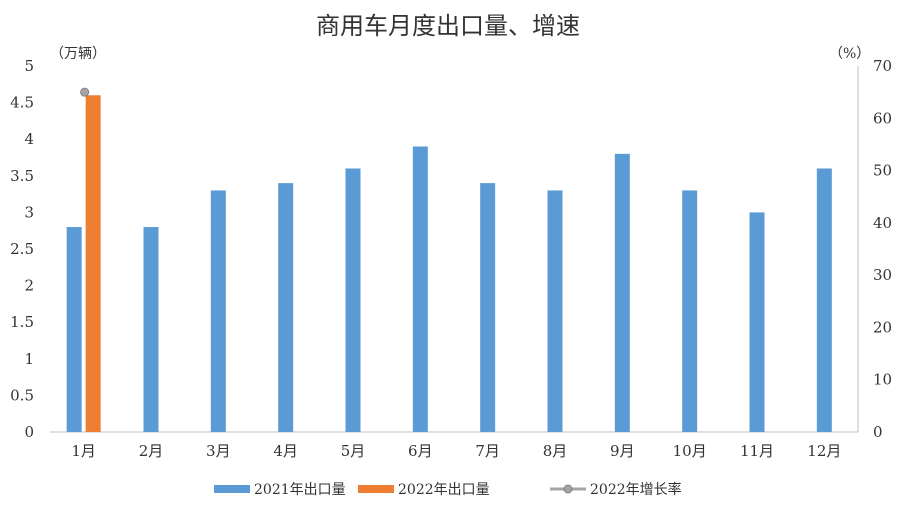  I want to click on legend-label-2: 2022年出口量, so click(444, 490).